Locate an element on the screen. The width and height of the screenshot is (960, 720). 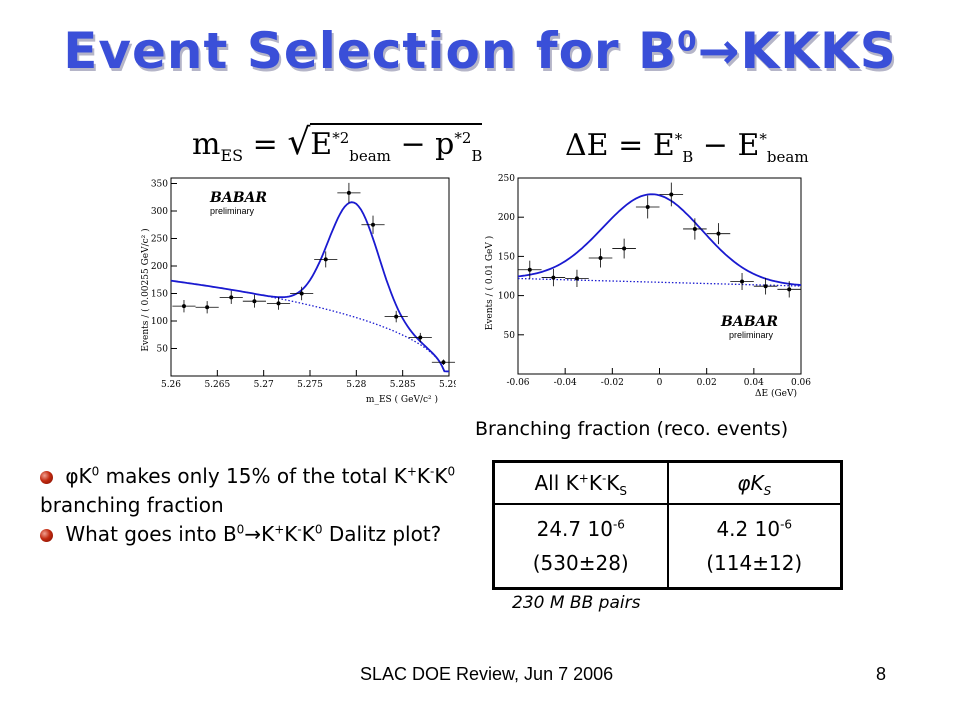
y-tick-label: 300 is located at coordinates (159, 212).